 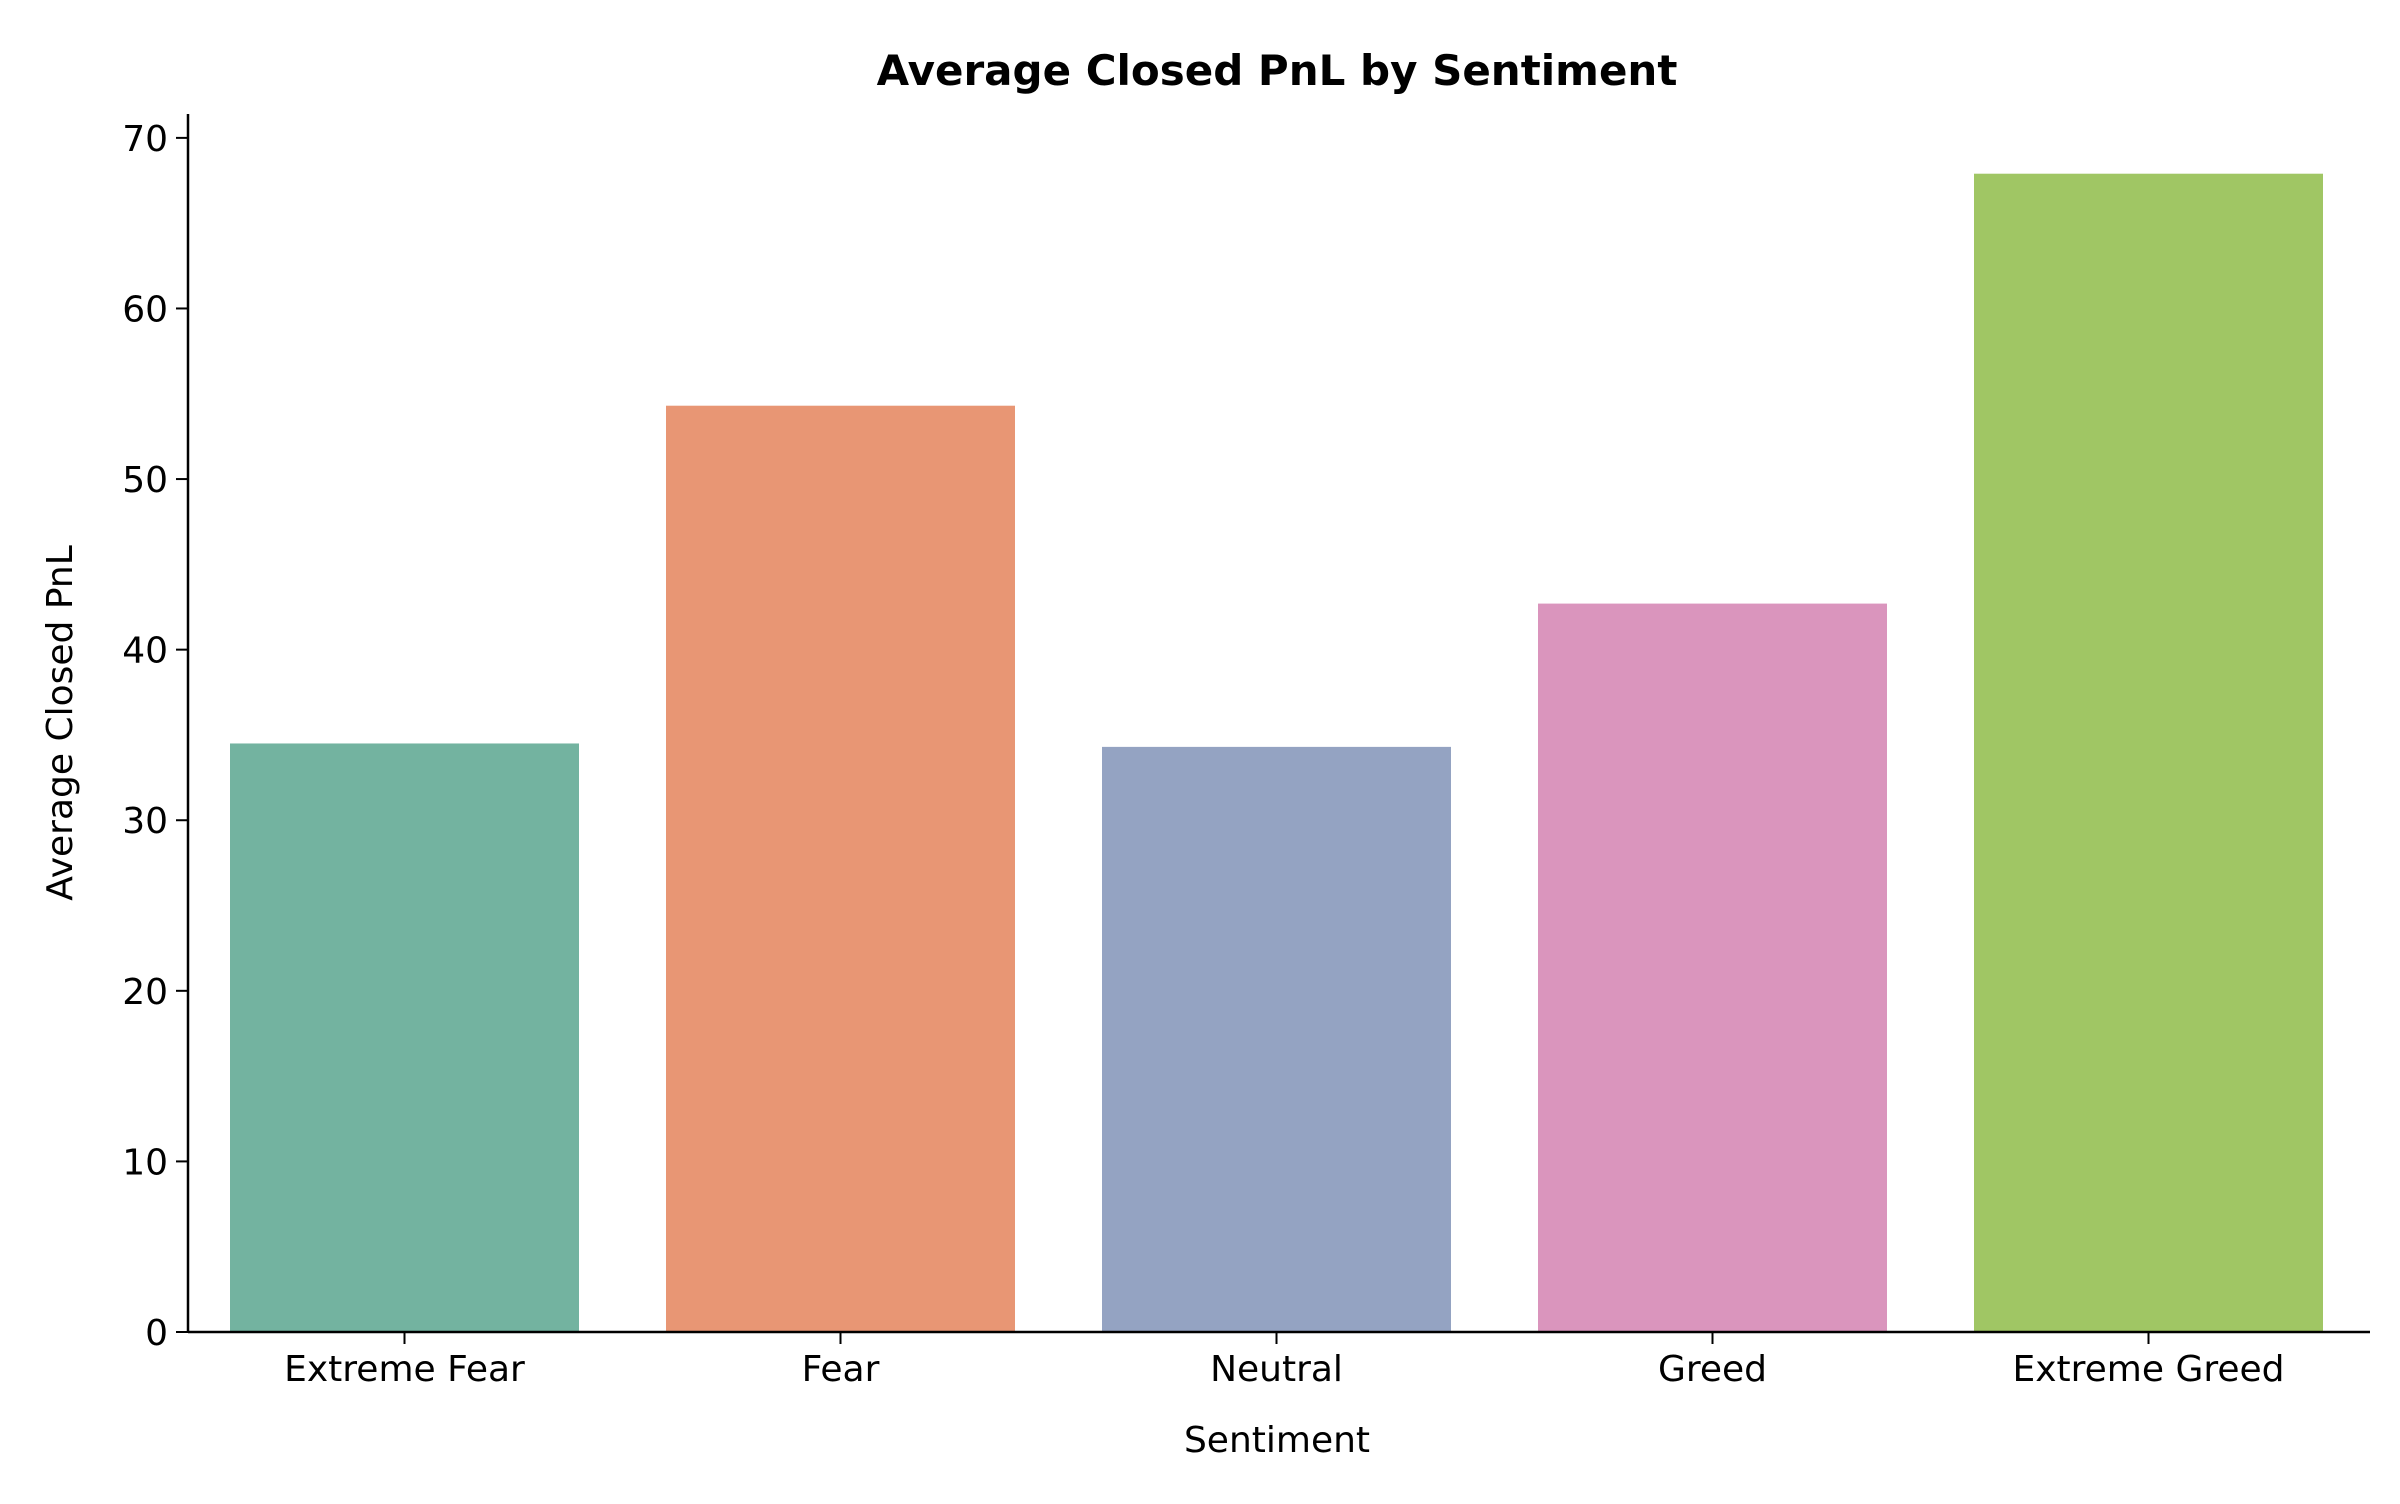 I want to click on bar-extreme-greed, so click(x=2148, y=752).